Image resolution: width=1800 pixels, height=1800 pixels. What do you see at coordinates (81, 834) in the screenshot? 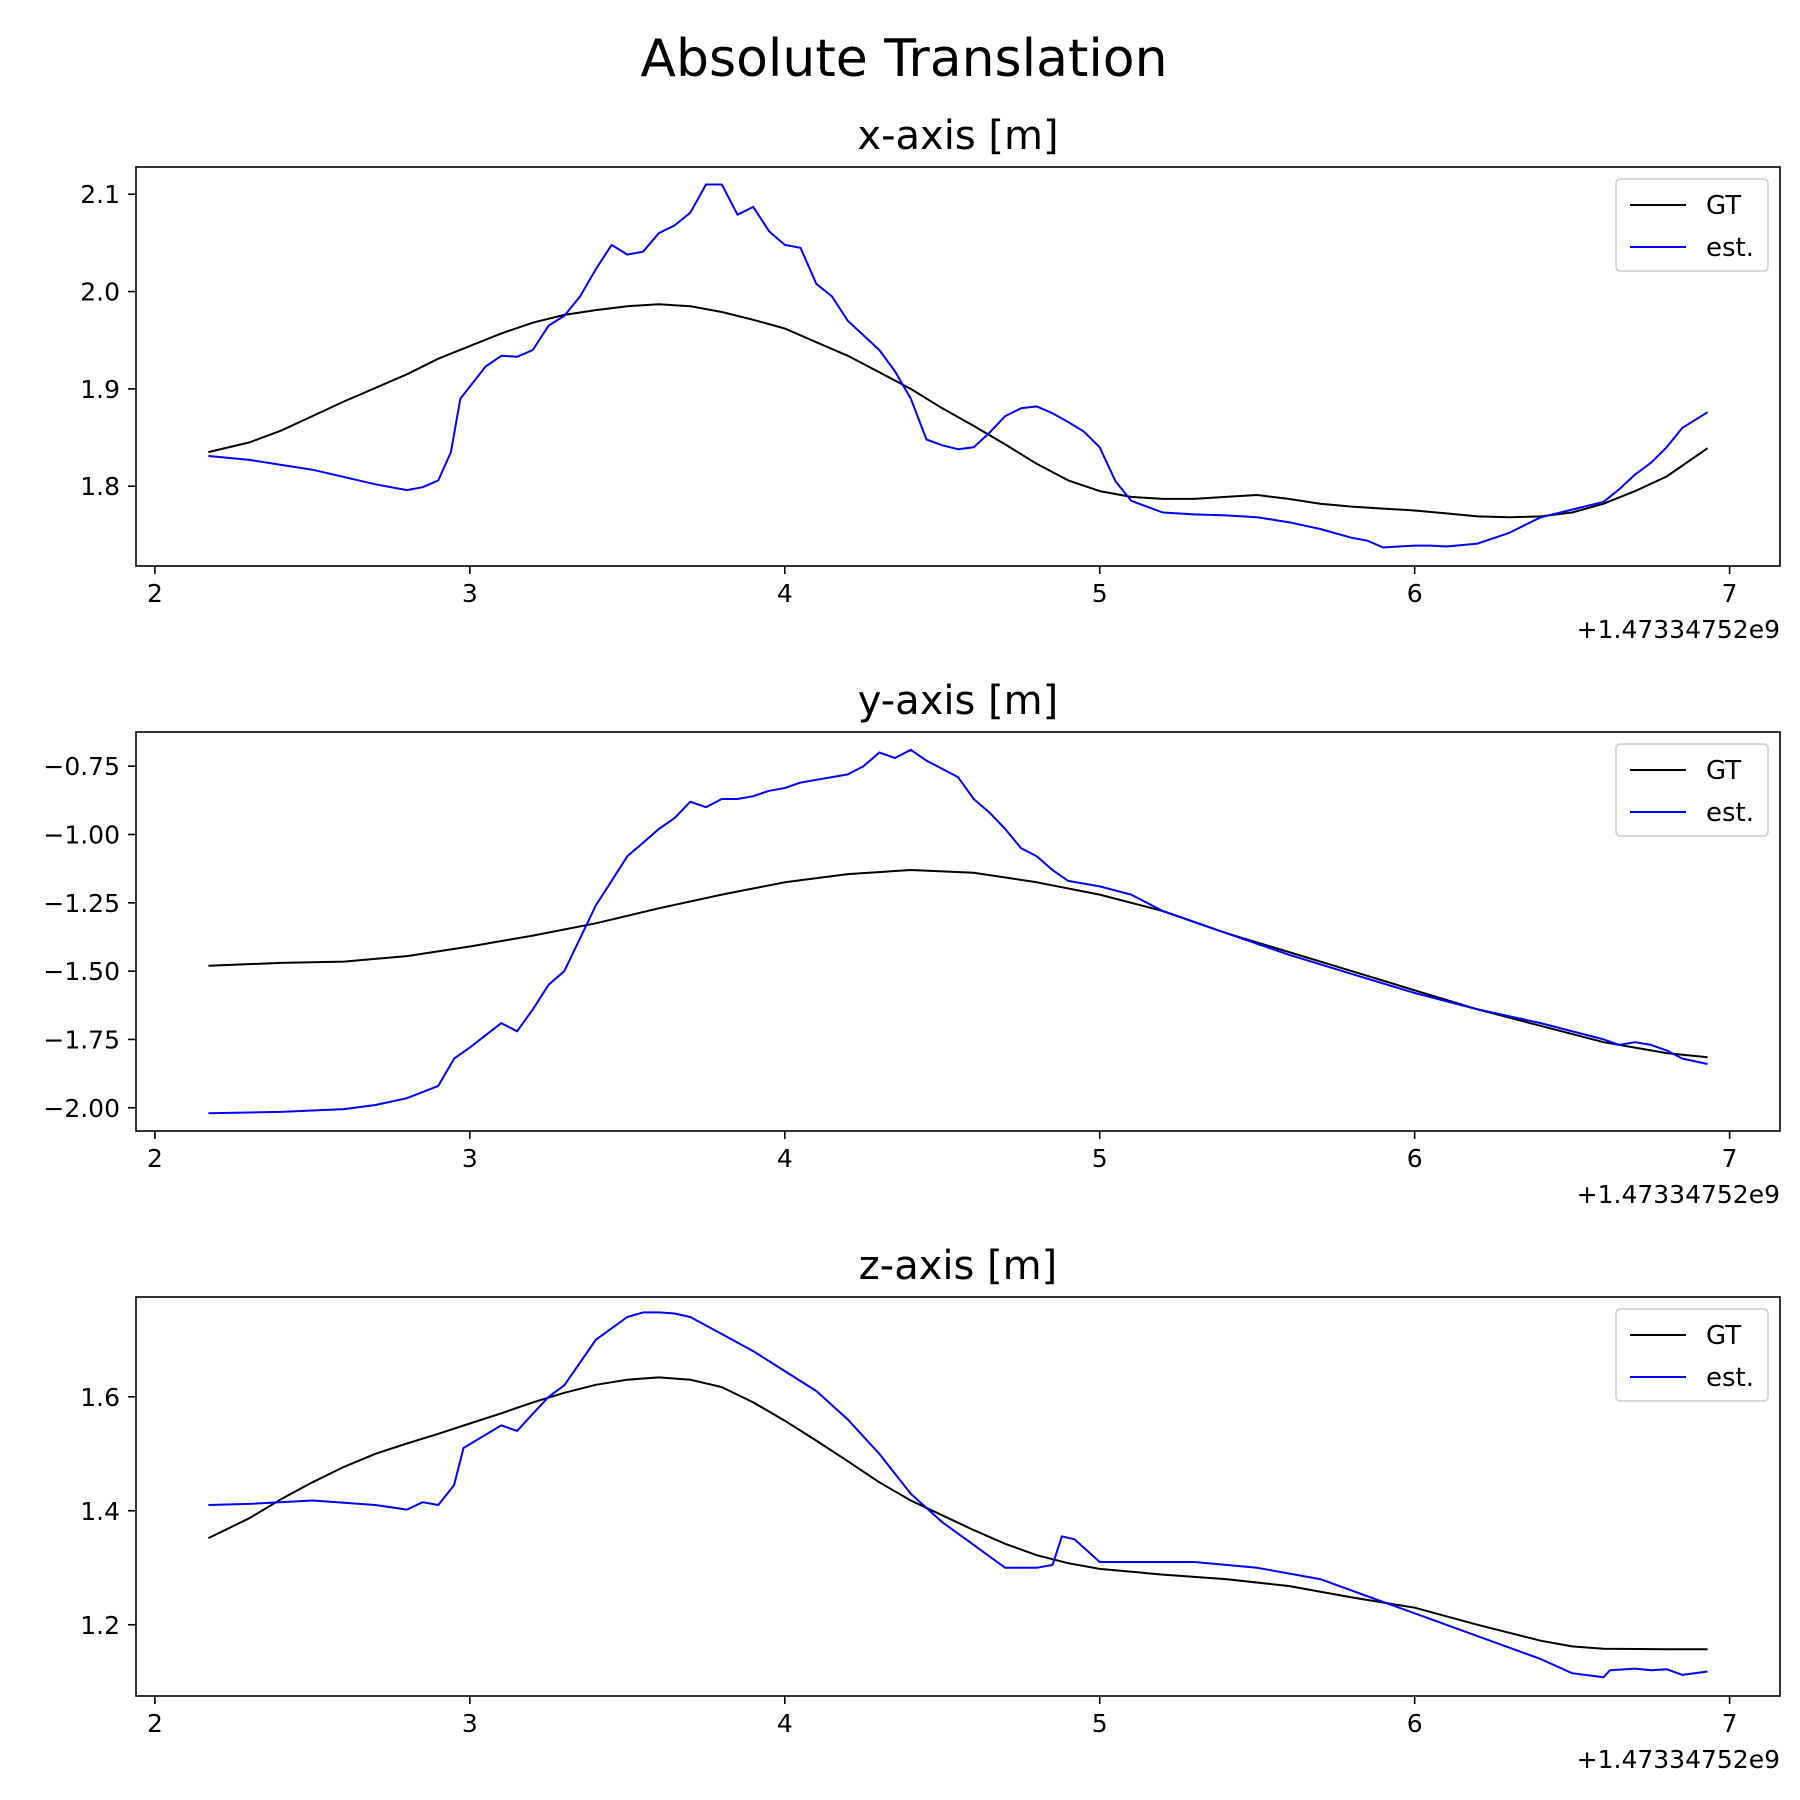
I see `y-tick-label: −1.00` at bounding box center [81, 834].